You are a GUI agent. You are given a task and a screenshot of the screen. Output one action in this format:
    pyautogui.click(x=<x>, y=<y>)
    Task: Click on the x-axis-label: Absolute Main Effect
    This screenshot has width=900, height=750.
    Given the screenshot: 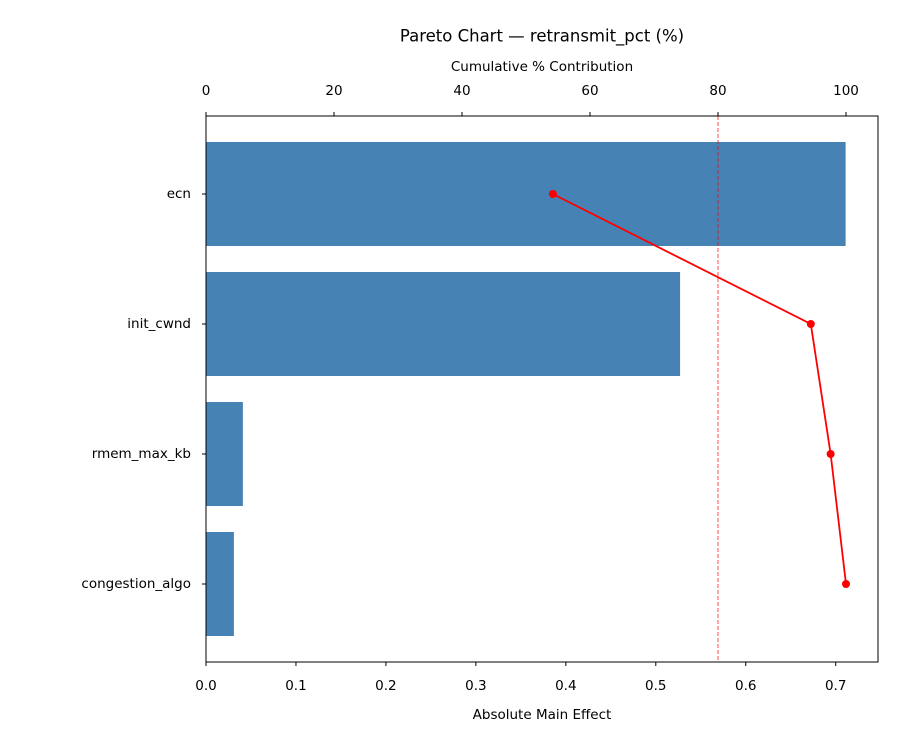 What is the action you would take?
    pyautogui.click(x=542, y=715)
    